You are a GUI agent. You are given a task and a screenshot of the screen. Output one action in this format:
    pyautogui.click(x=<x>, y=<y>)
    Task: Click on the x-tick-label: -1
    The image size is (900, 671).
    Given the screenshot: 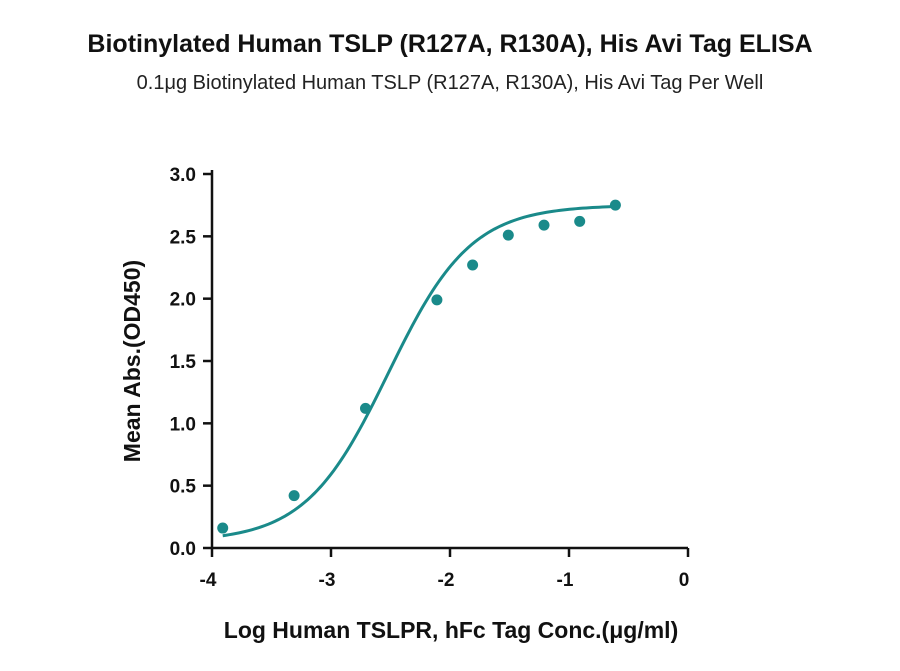 What is the action you would take?
    pyautogui.click(x=565, y=580)
    